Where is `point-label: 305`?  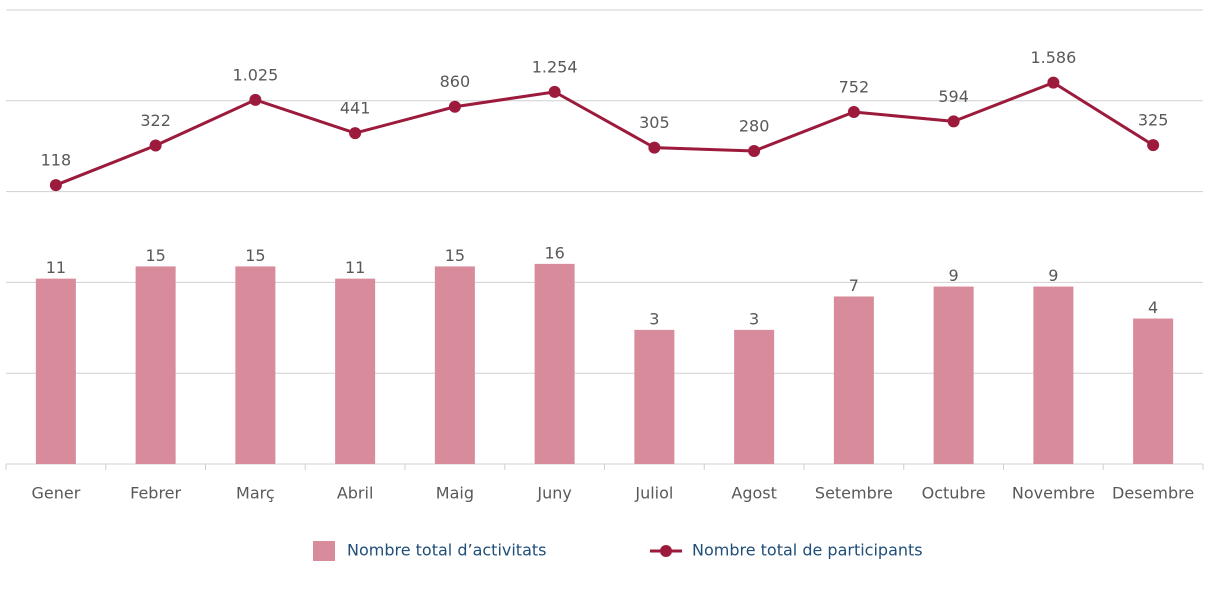
point-label: 305 is located at coordinates (654, 122).